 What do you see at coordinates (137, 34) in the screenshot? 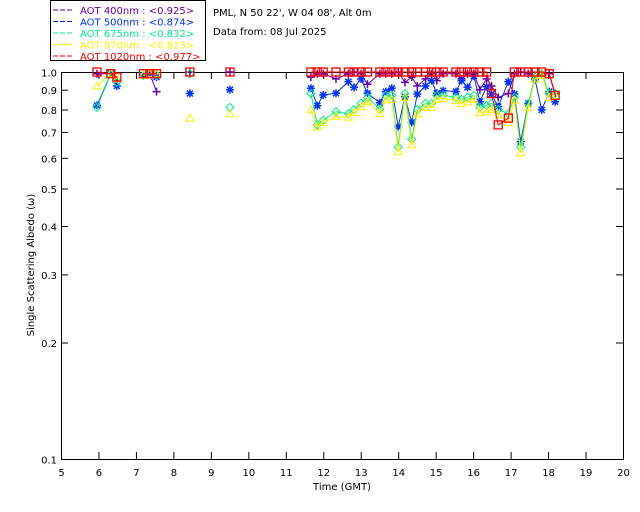
I see `legend-label: AOT 675nm : <0.832>` at bounding box center [137, 34].